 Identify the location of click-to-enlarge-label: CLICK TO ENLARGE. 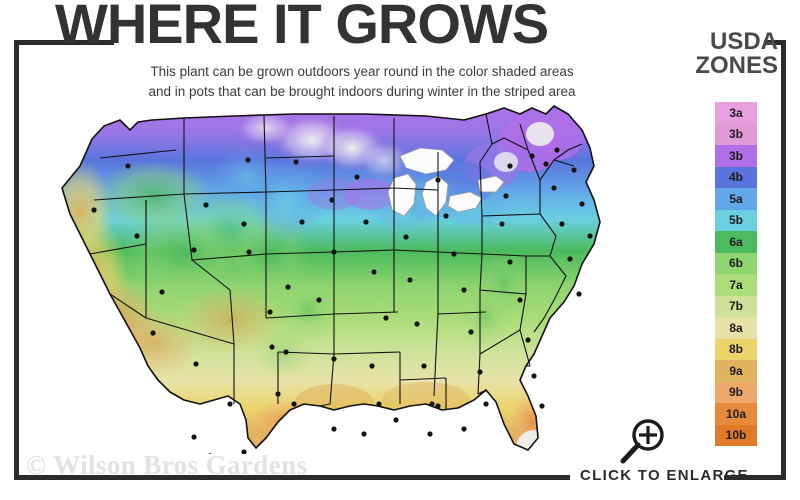
(664, 475).